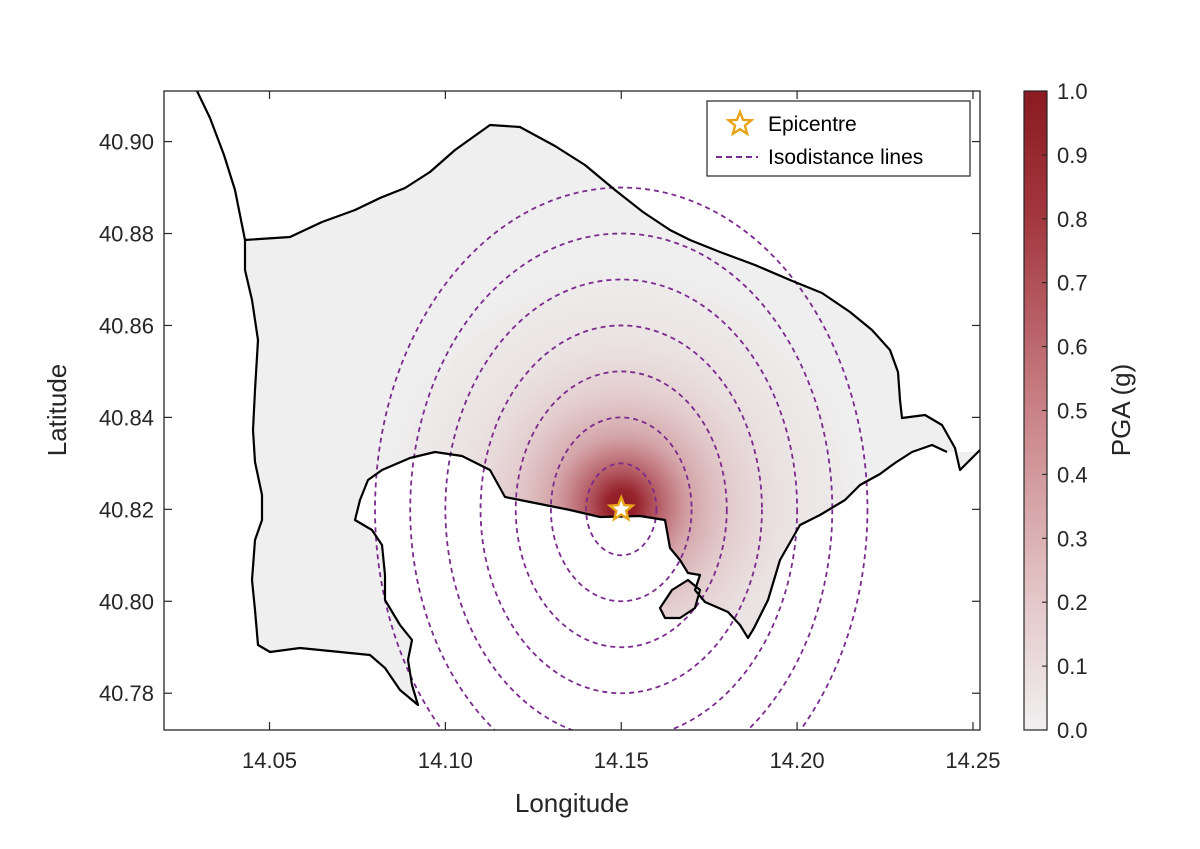 The width and height of the screenshot is (1200, 849). What do you see at coordinates (1072, 91) in the screenshot?
I see `colorbar-tick-label: 1.0` at bounding box center [1072, 91].